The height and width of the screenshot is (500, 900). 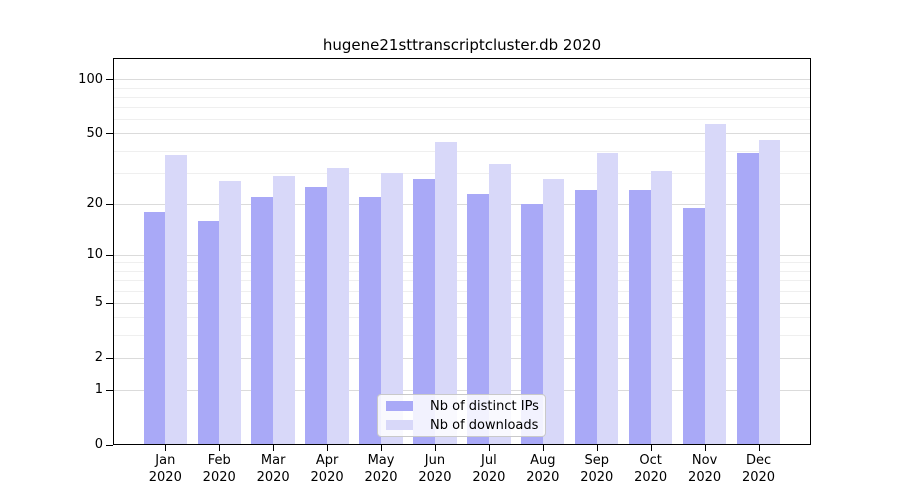 I want to click on bar-downloads-jan, so click(x=176, y=299).